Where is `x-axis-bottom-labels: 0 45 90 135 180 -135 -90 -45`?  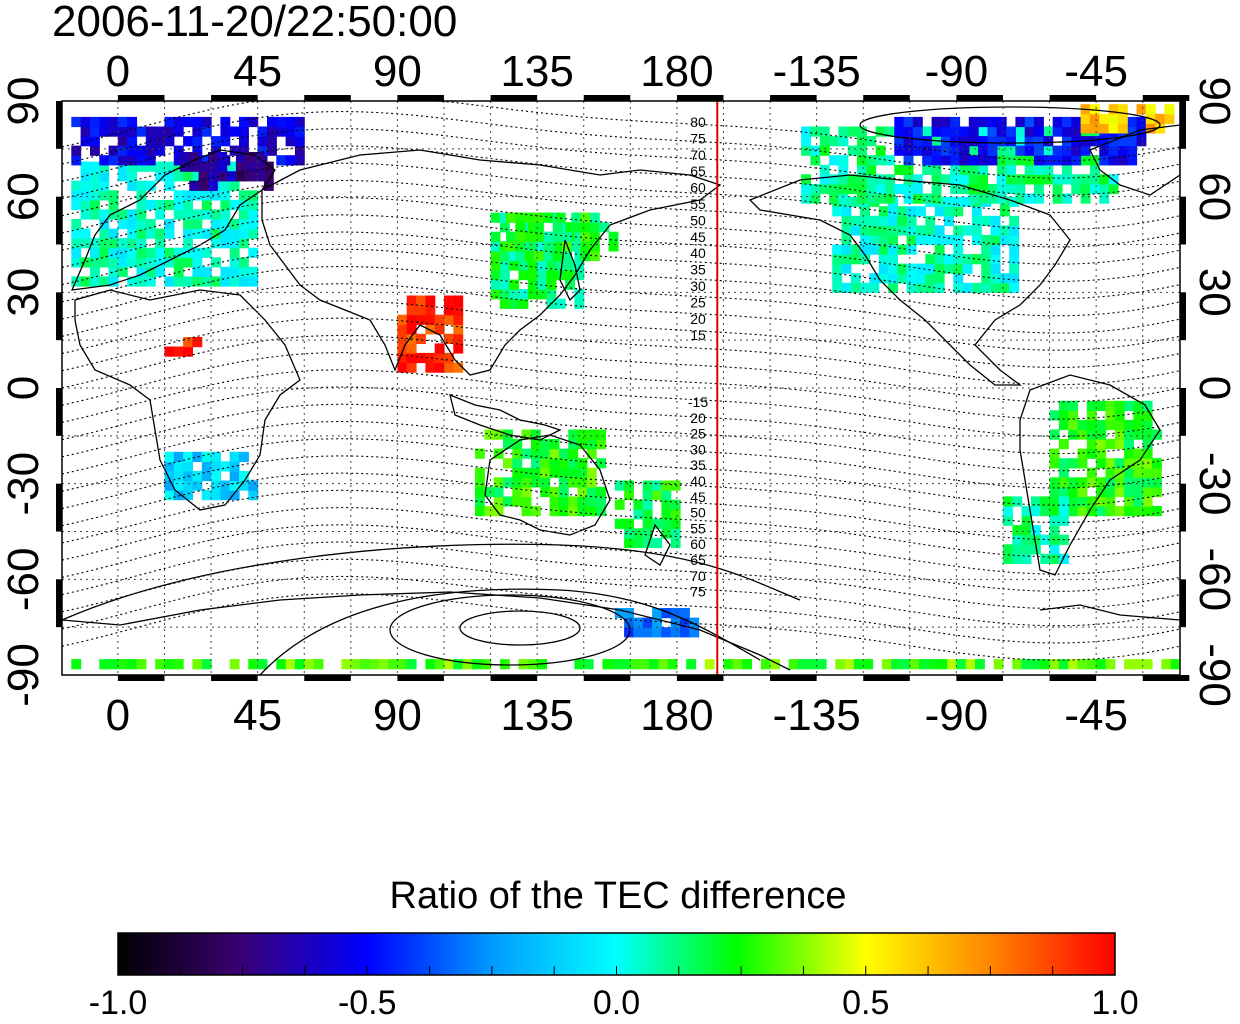
x-axis-bottom-labels: 0 45 90 135 180 -135 -90 -45 is located at coordinates (617, 715).